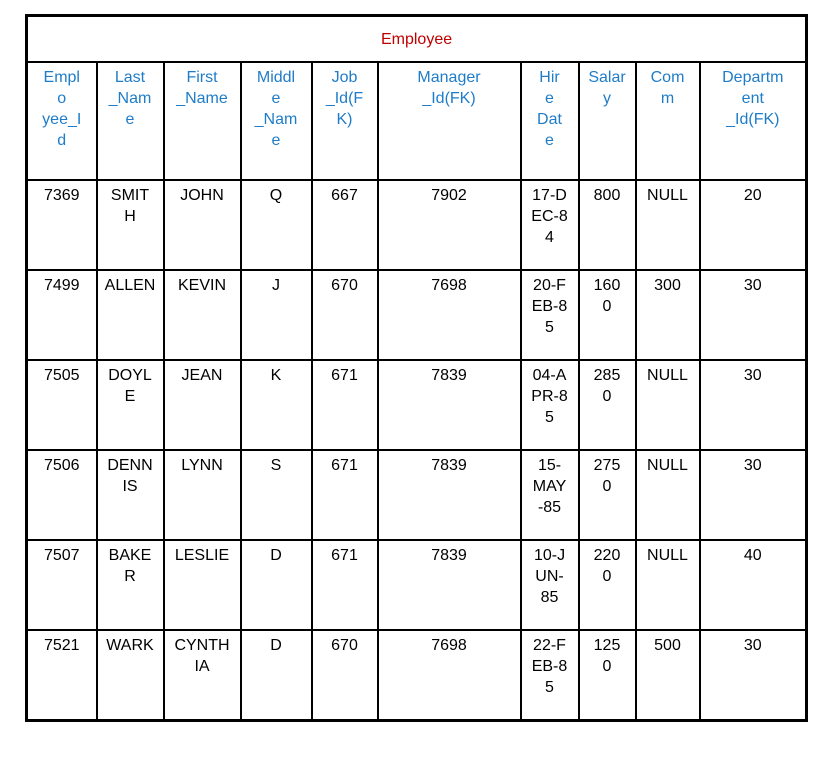 The image size is (832, 758). What do you see at coordinates (549, 225) in the screenshot?
I see `cell-hire-date: 17-D EC-8 4` at bounding box center [549, 225].